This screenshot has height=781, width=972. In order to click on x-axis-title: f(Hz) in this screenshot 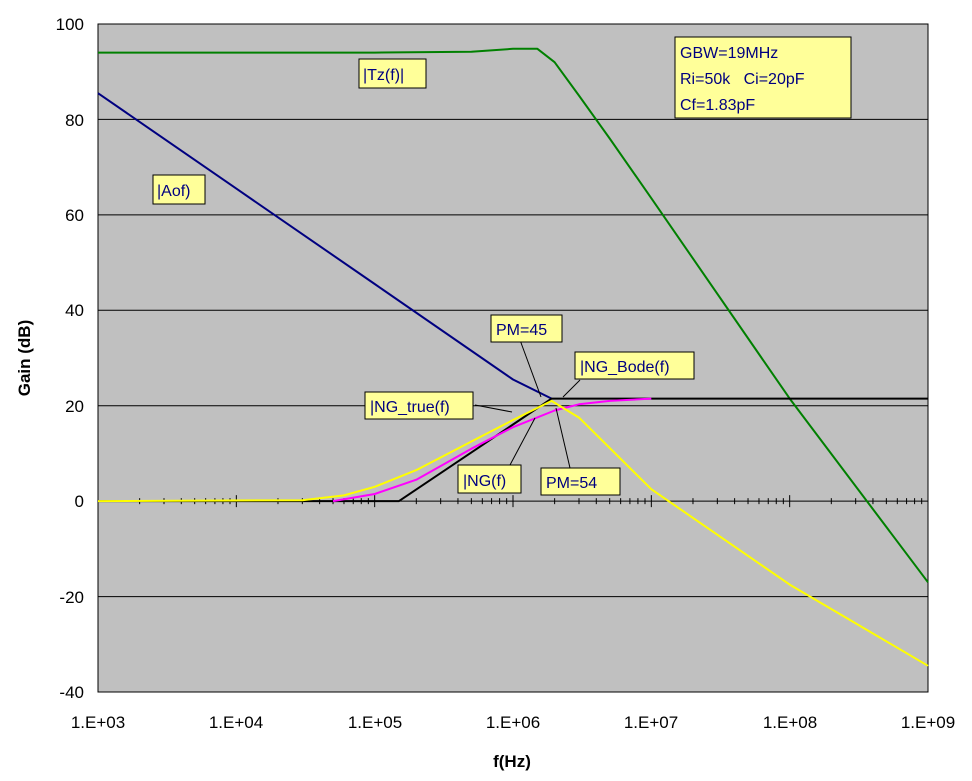, I will do `click(512, 761)`.